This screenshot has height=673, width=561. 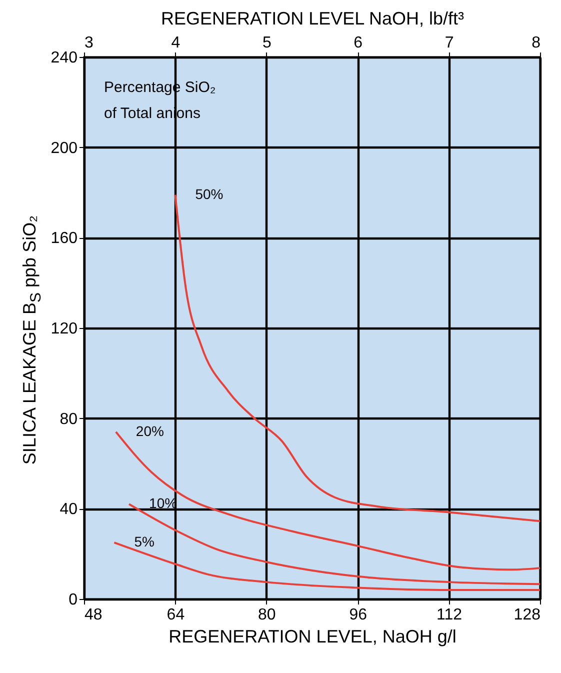 I want to click on x2-tick-label: 7, so click(x=449, y=43).